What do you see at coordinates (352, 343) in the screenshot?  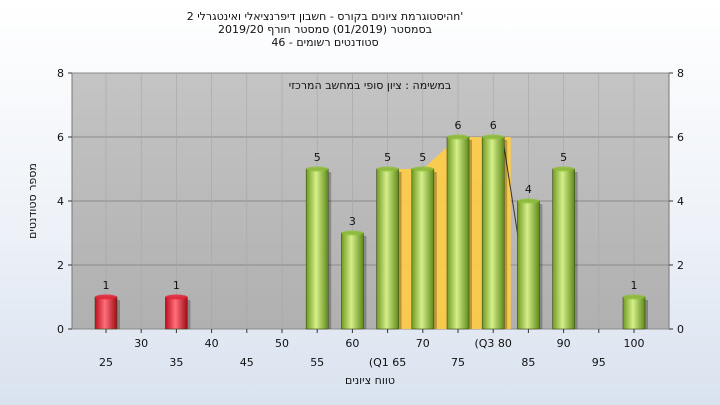 I see `x-tick-label-60: 60` at bounding box center [352, 343].